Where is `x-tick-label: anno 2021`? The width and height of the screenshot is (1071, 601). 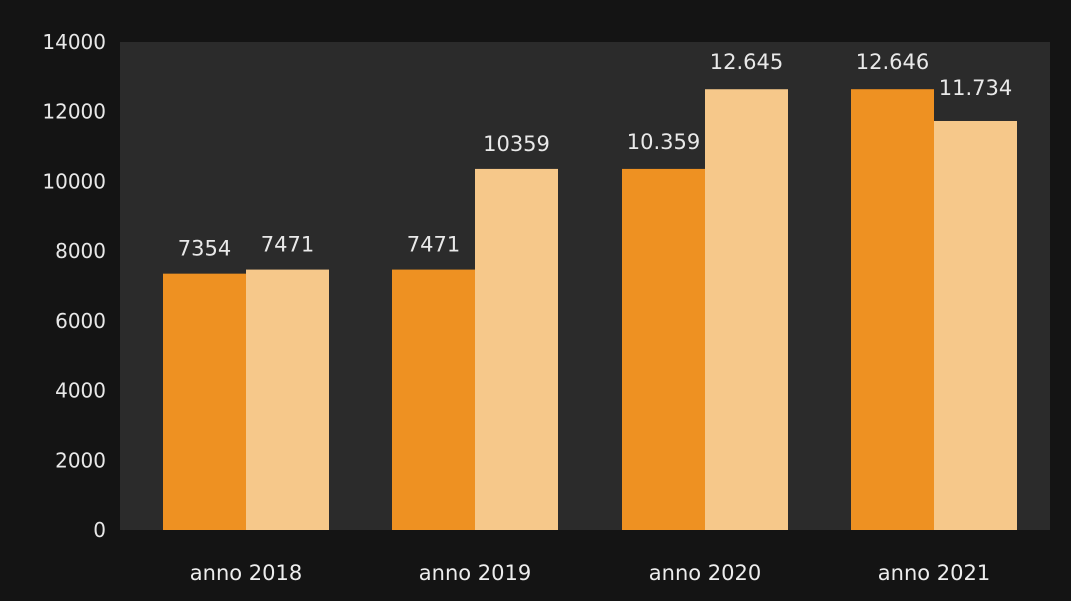
x-tick-label: anno 2021 is located at coordinates (934, 573).